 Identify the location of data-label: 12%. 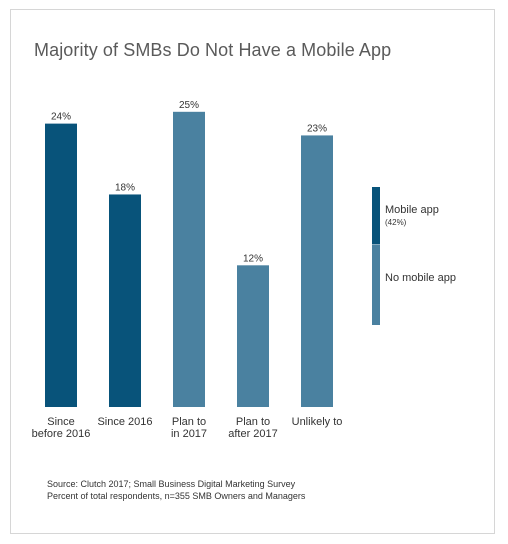
(253, 258).